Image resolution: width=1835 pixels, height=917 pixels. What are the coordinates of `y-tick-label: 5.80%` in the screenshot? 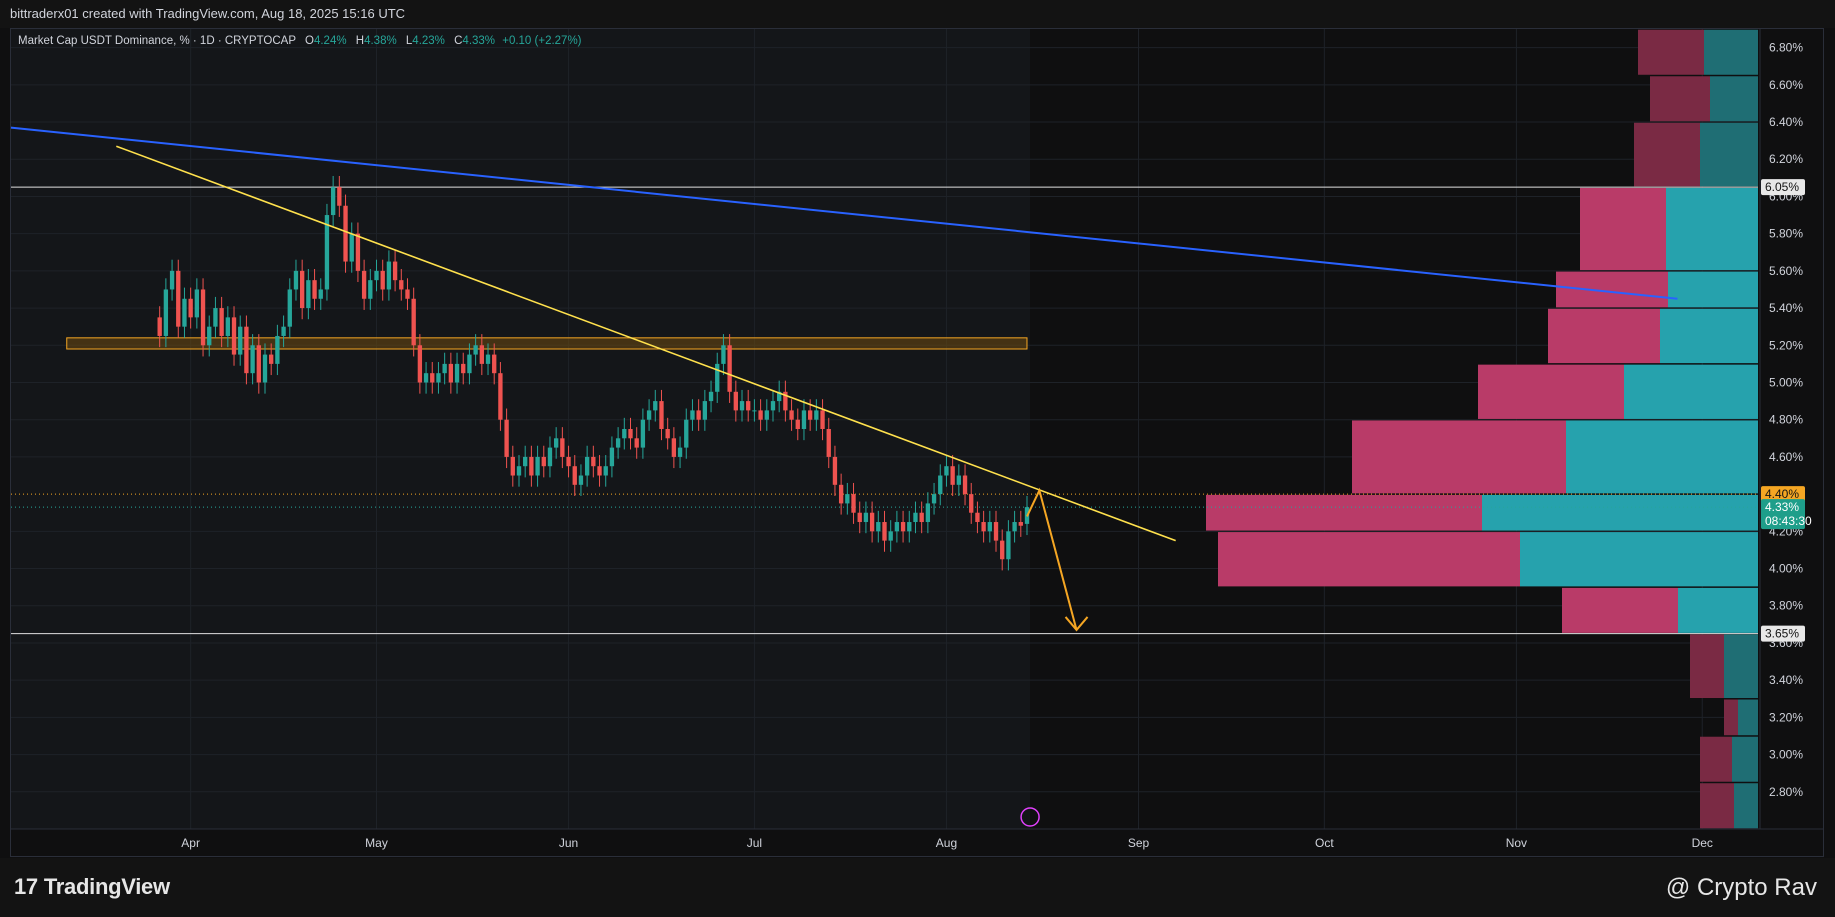 It's located at (1786, 234).